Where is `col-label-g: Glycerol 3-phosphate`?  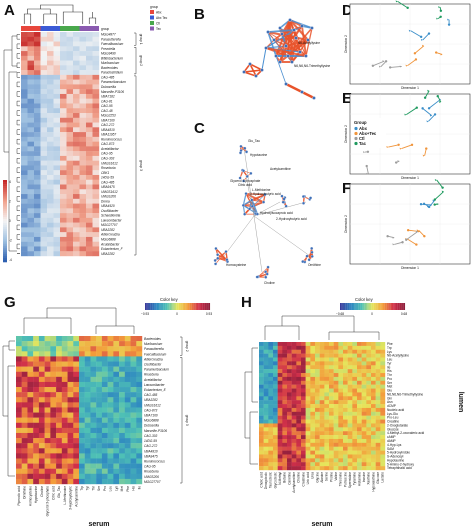
col-label-g: Glycerol 3-phosphate is located at coordinates (48, 501).